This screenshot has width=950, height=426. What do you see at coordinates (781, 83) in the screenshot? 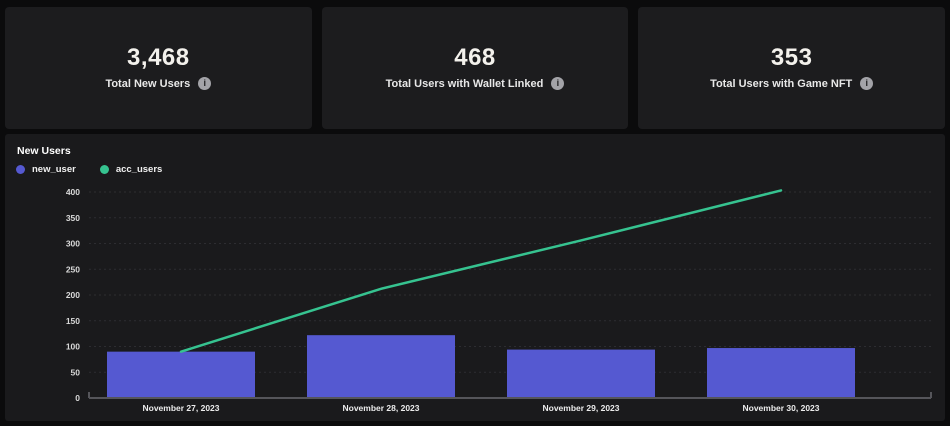
I see `stat-label: Total Users with Game NFT` at bounding box center [781, 83].